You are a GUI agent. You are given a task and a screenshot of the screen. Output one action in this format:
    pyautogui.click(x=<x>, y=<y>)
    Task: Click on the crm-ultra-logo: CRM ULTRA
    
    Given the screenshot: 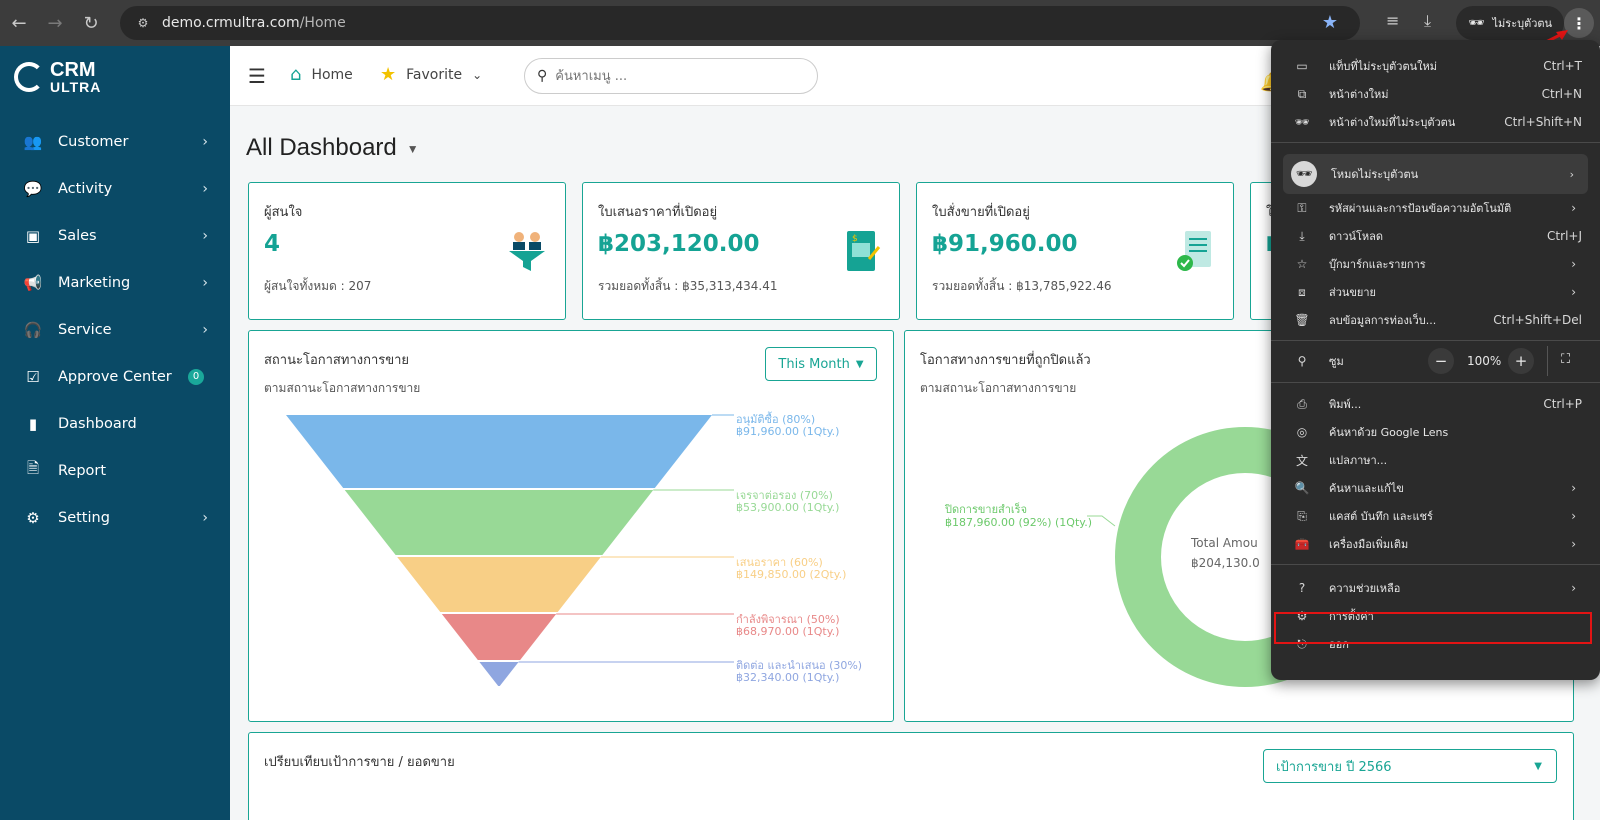 What is the action you would take?
    pyautogui.click(x=57, y=77)
    